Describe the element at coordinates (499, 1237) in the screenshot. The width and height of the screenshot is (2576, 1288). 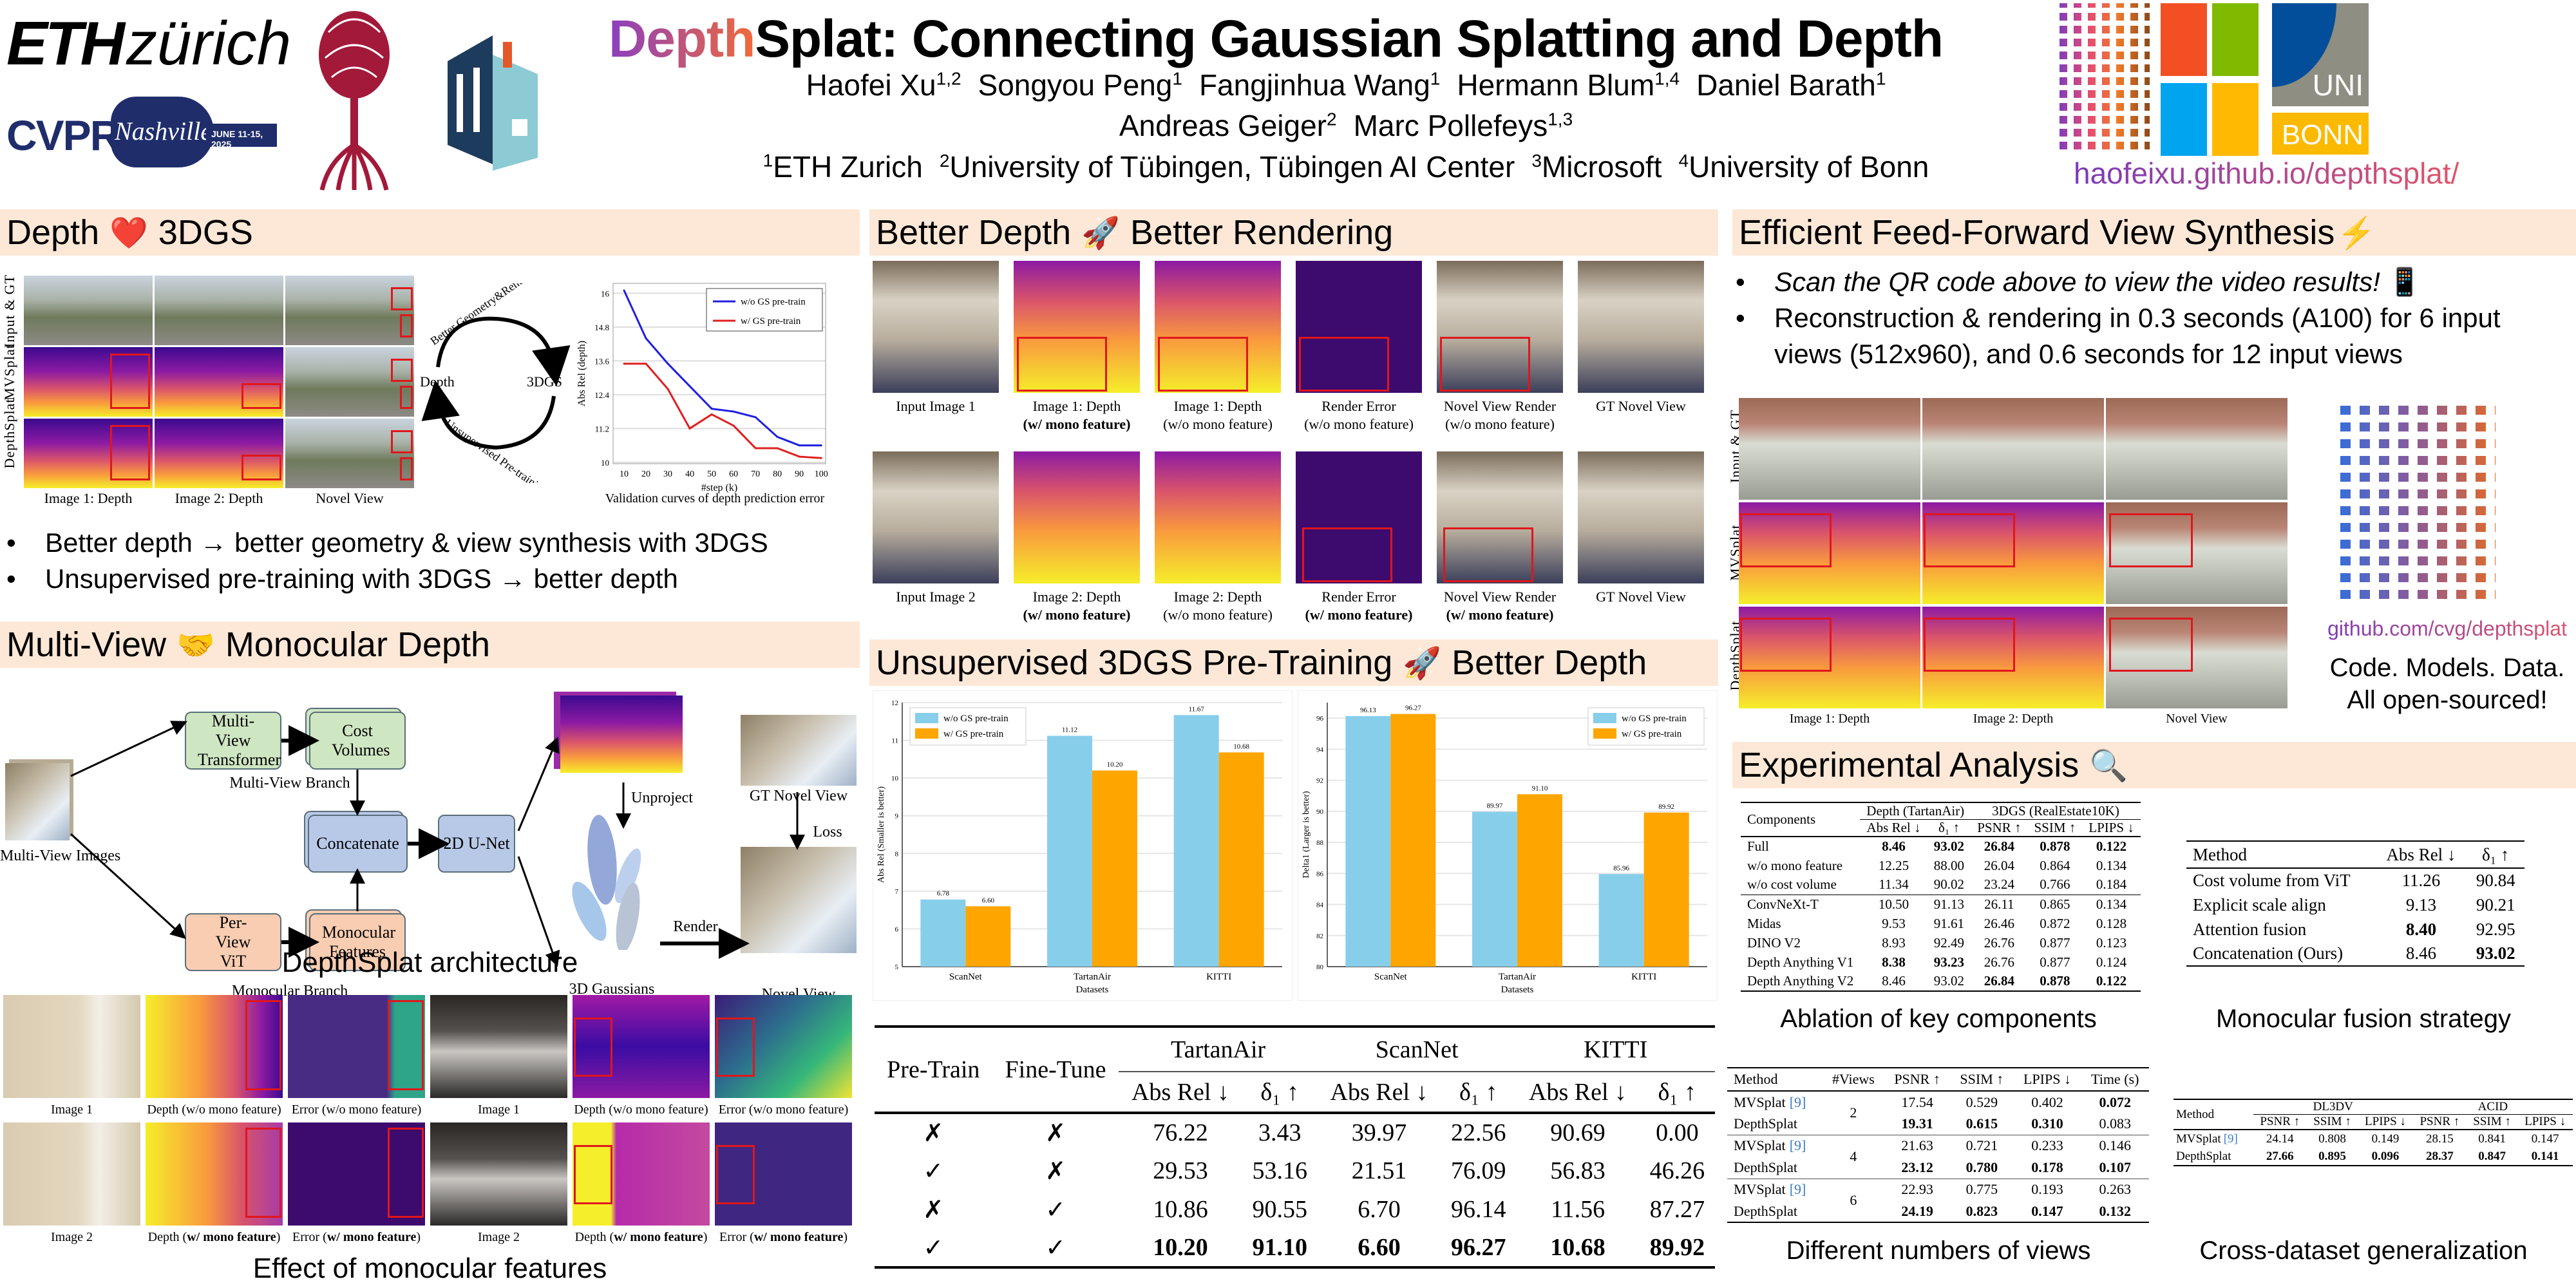
I see `mono-effect-label: Image 2` at that location.